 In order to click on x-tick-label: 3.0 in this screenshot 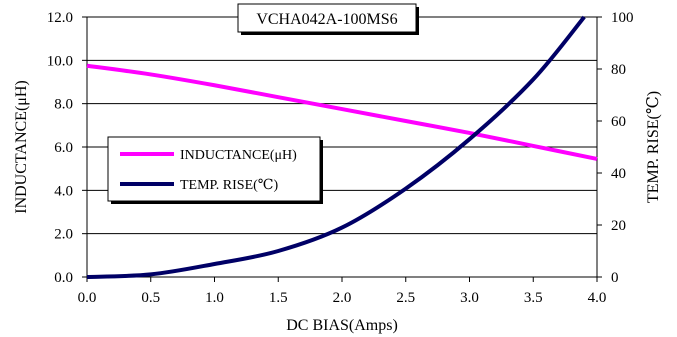, I will do `click(469, 298)`.